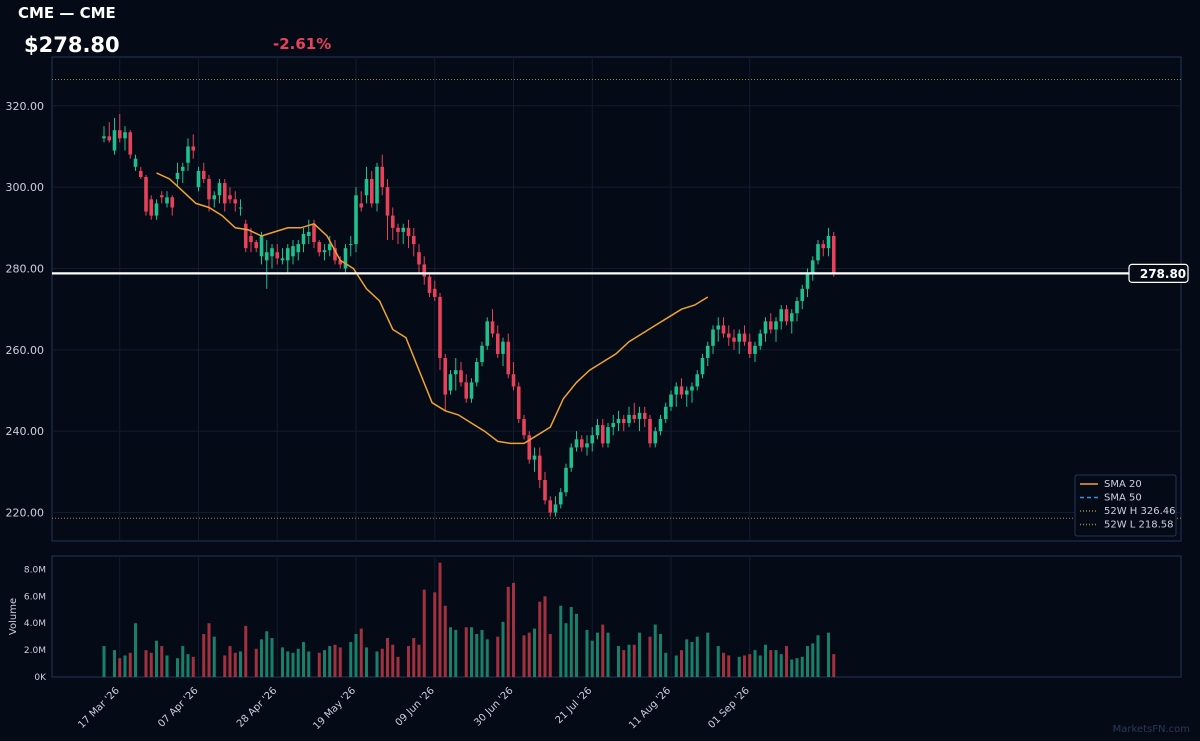 Image resolution: width=1200 pixels, height=741 pixels. Describe the element at coordinates (178, 707) in the screenshot. I see `x-tick-label: 07 Apr '26` at that location.